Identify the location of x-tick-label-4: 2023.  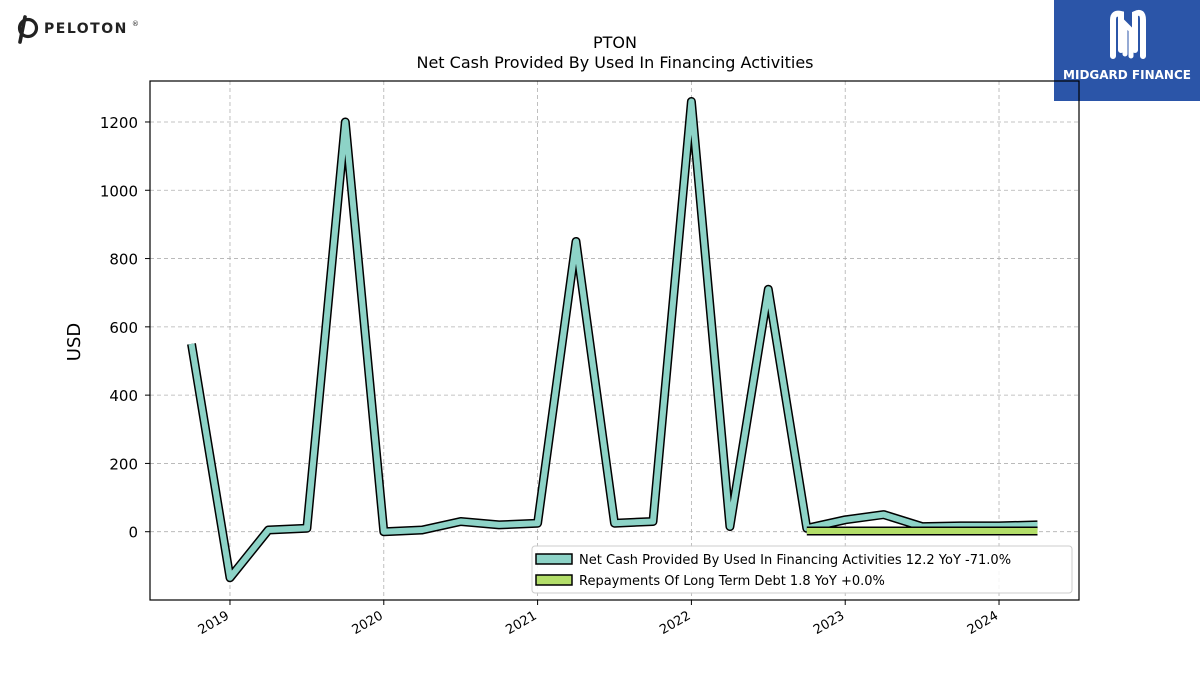
(829, 623).